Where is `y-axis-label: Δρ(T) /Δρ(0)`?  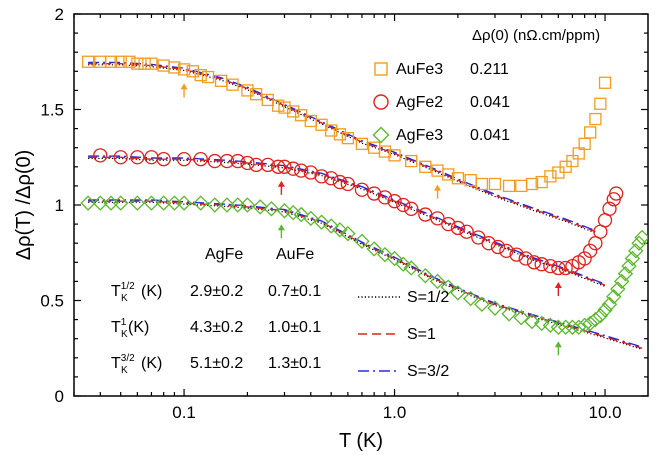 y-axis-label: Δρ(T) /Δρ(0) is located at coordinates (24, 205).